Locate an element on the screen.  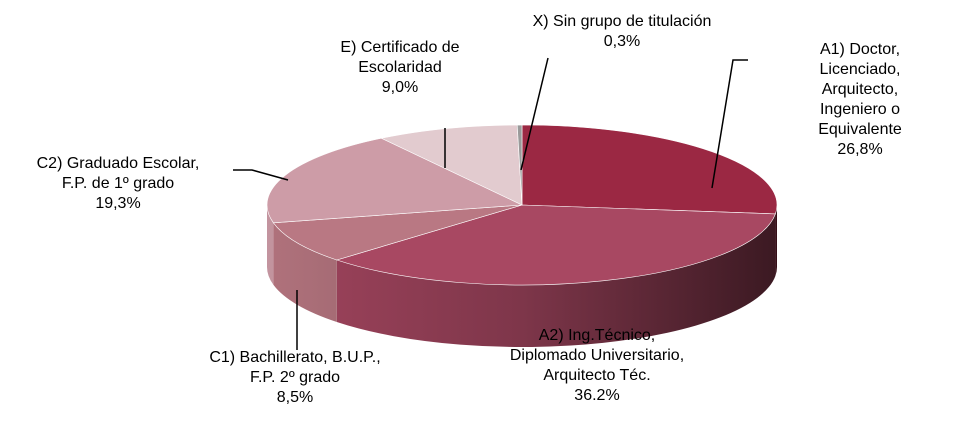
category-label: C2) Graduado Escolar, F.P. de 1º grado is located at coordinates (118, 173).